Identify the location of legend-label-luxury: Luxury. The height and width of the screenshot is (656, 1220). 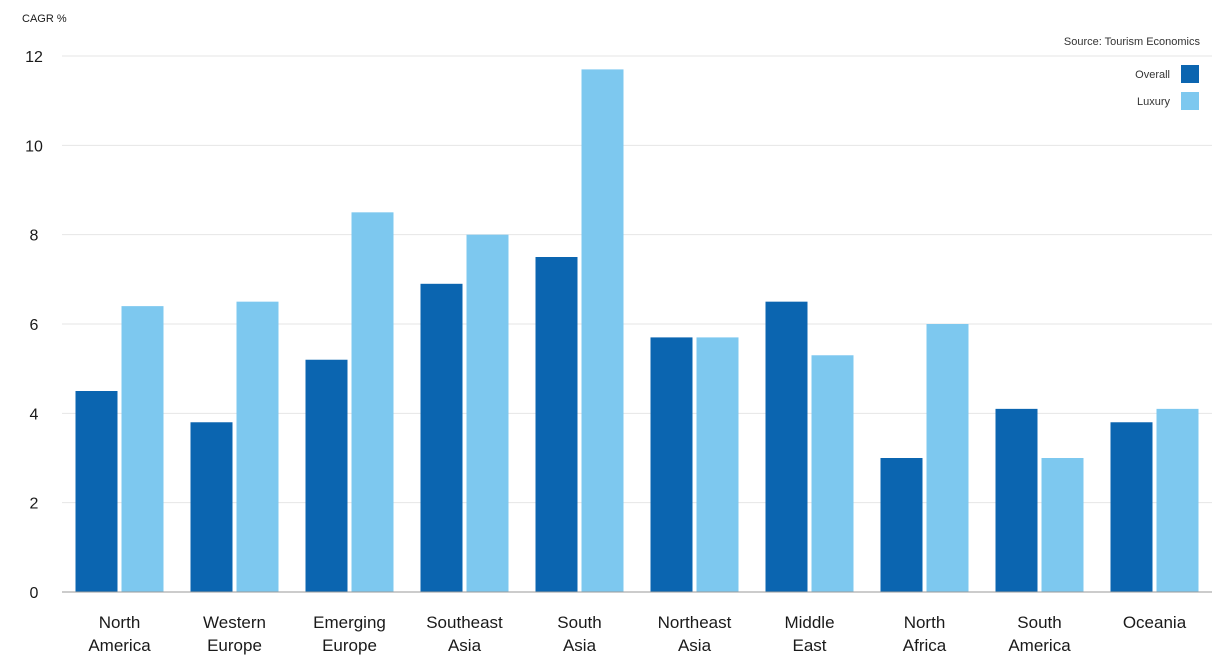
(1154, 102).